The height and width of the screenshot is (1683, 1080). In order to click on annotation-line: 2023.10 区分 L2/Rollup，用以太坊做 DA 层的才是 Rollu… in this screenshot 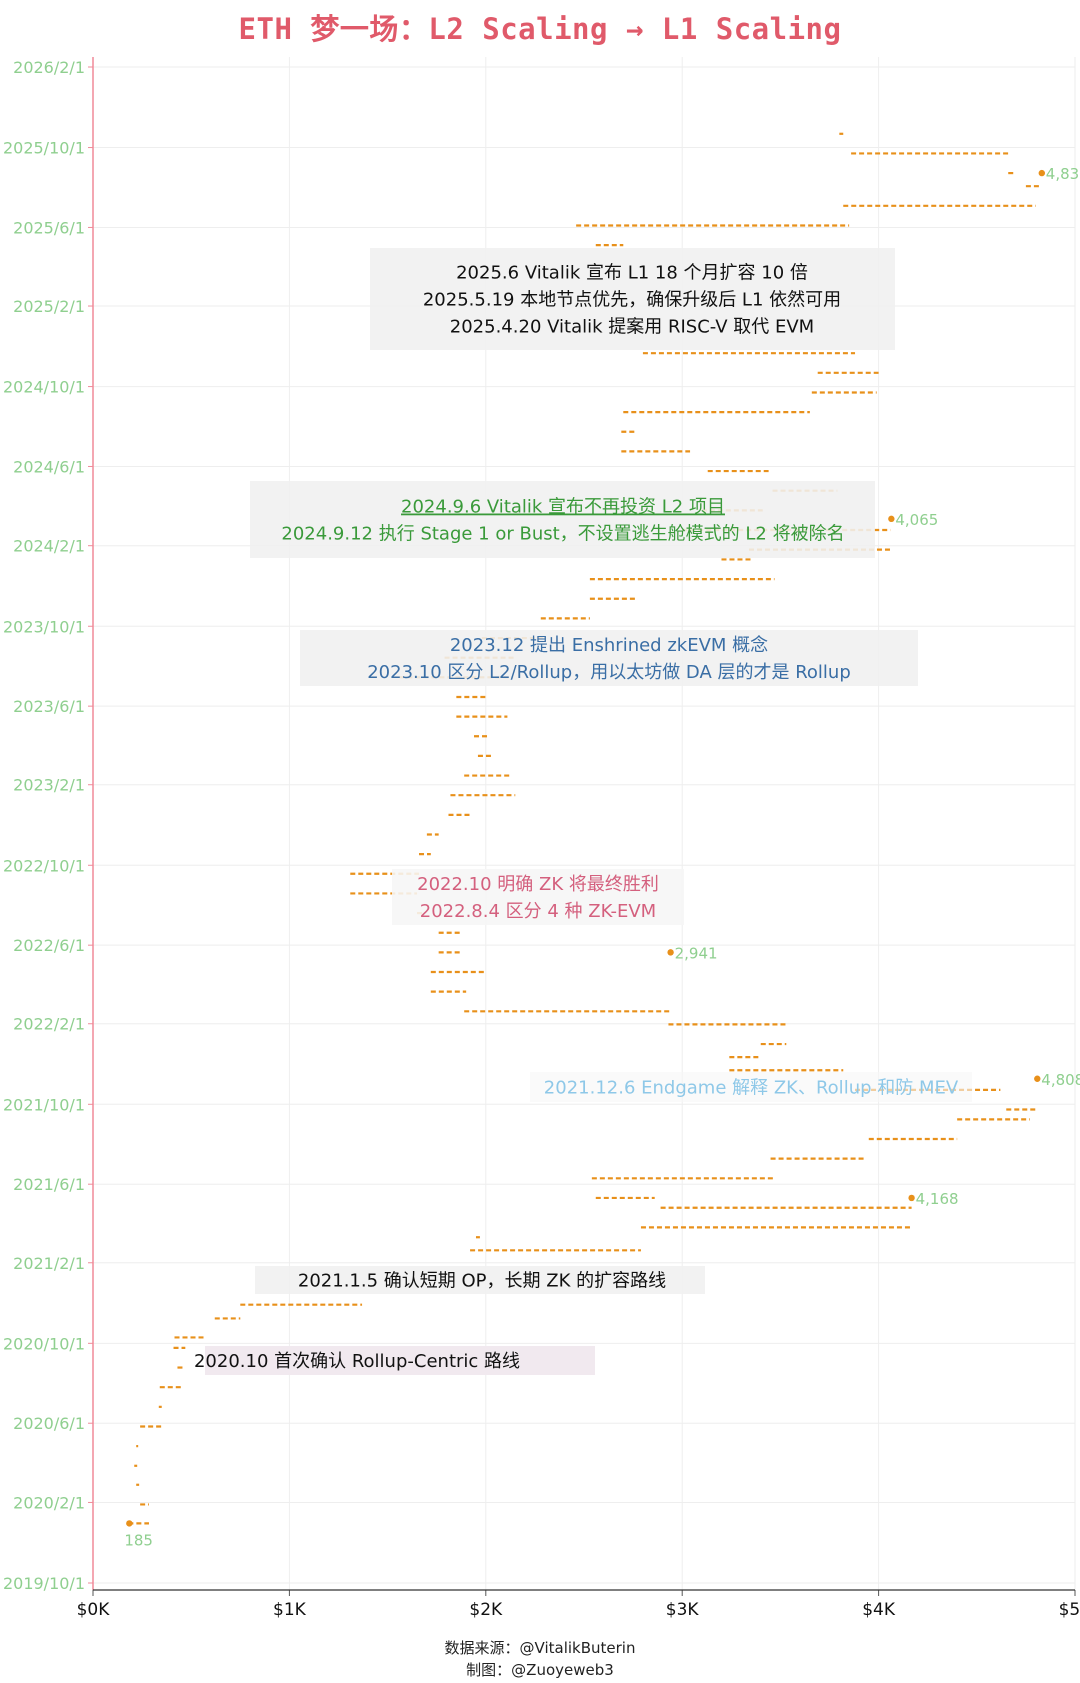, I will do `click(609, 672)`.